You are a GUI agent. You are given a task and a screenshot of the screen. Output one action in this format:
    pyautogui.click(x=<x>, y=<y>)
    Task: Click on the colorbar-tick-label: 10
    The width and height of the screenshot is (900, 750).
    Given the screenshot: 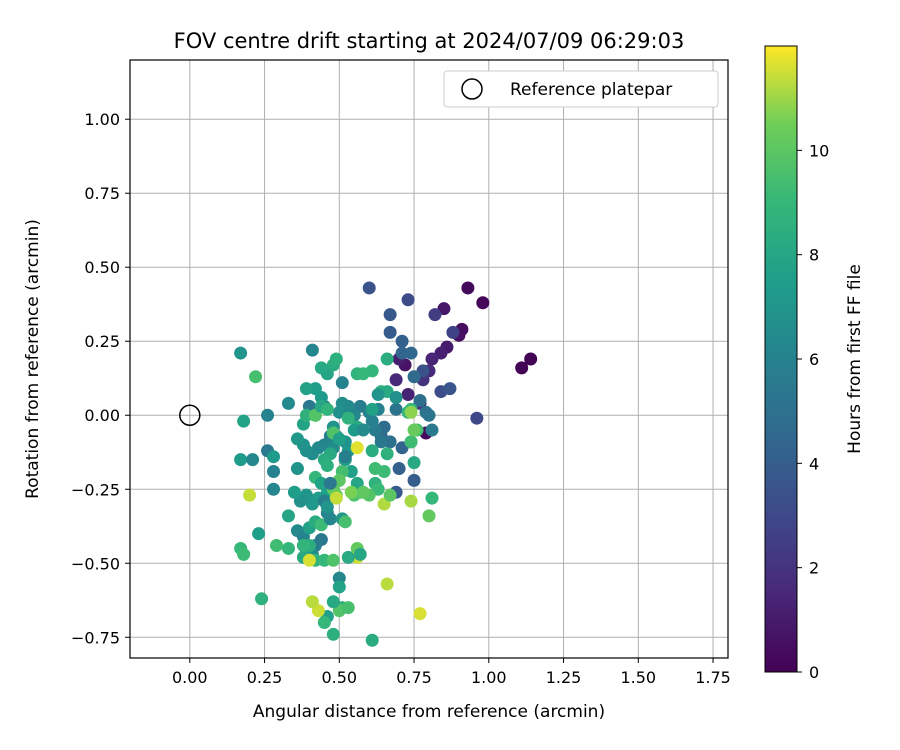 What is the action you would take?
    pyautogui.click(x=819, y=150)
    